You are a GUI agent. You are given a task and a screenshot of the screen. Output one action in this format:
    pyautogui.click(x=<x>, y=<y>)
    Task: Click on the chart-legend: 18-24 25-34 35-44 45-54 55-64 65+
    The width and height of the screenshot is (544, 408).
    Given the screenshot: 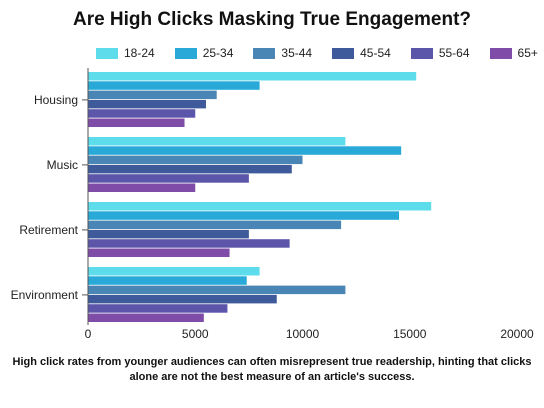 What is the action you would take?
    pyautogui.click(x=317, y=53)
    